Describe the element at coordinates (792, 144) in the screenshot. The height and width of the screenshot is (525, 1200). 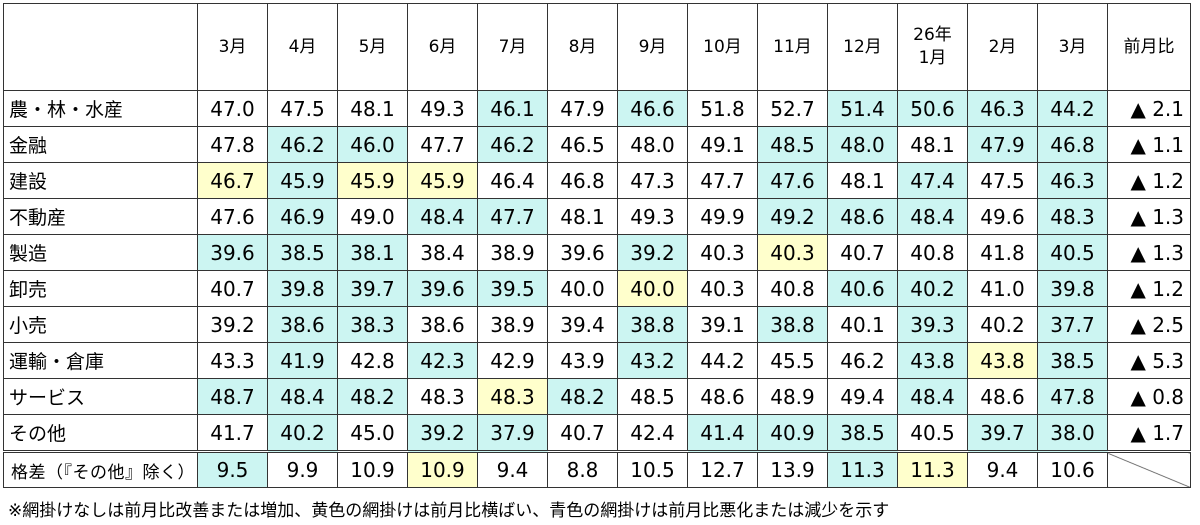
I see `value-cell: 48.5` at that location.